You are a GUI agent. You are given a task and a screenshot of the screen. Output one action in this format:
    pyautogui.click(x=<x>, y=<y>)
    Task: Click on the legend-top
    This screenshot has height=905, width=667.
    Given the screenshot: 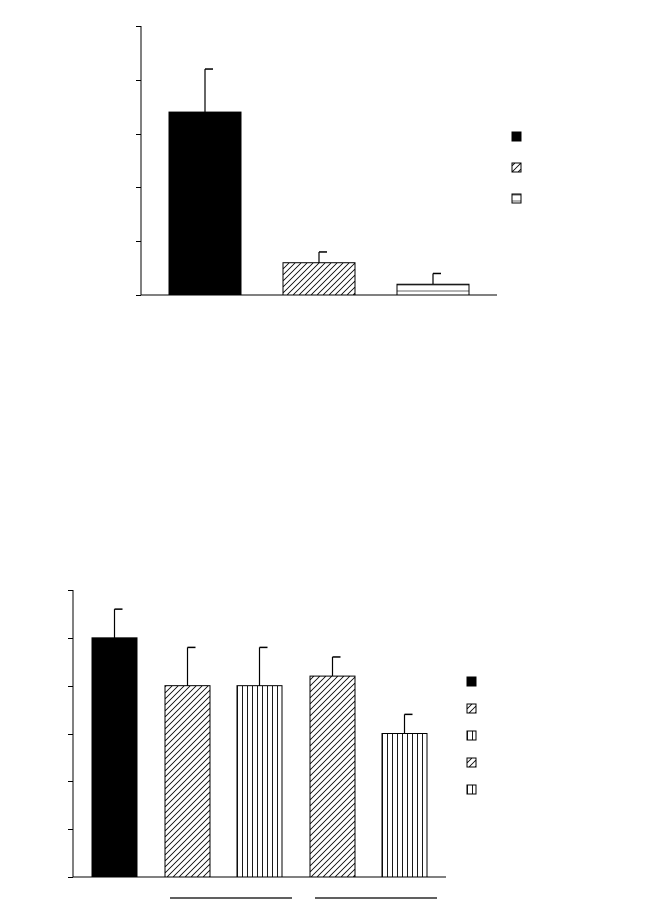 What is the action you would take?
    pyautogui.click(x=516, y=167)
    